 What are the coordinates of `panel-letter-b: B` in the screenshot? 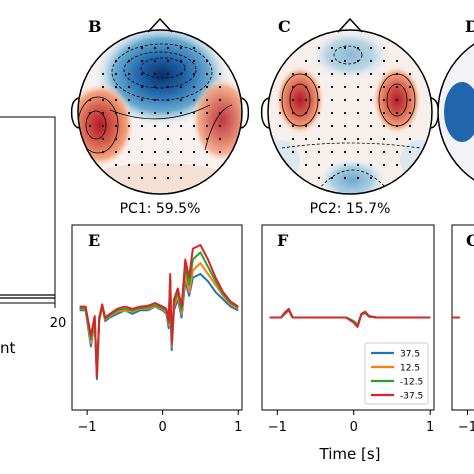 It's located at (95, 26).